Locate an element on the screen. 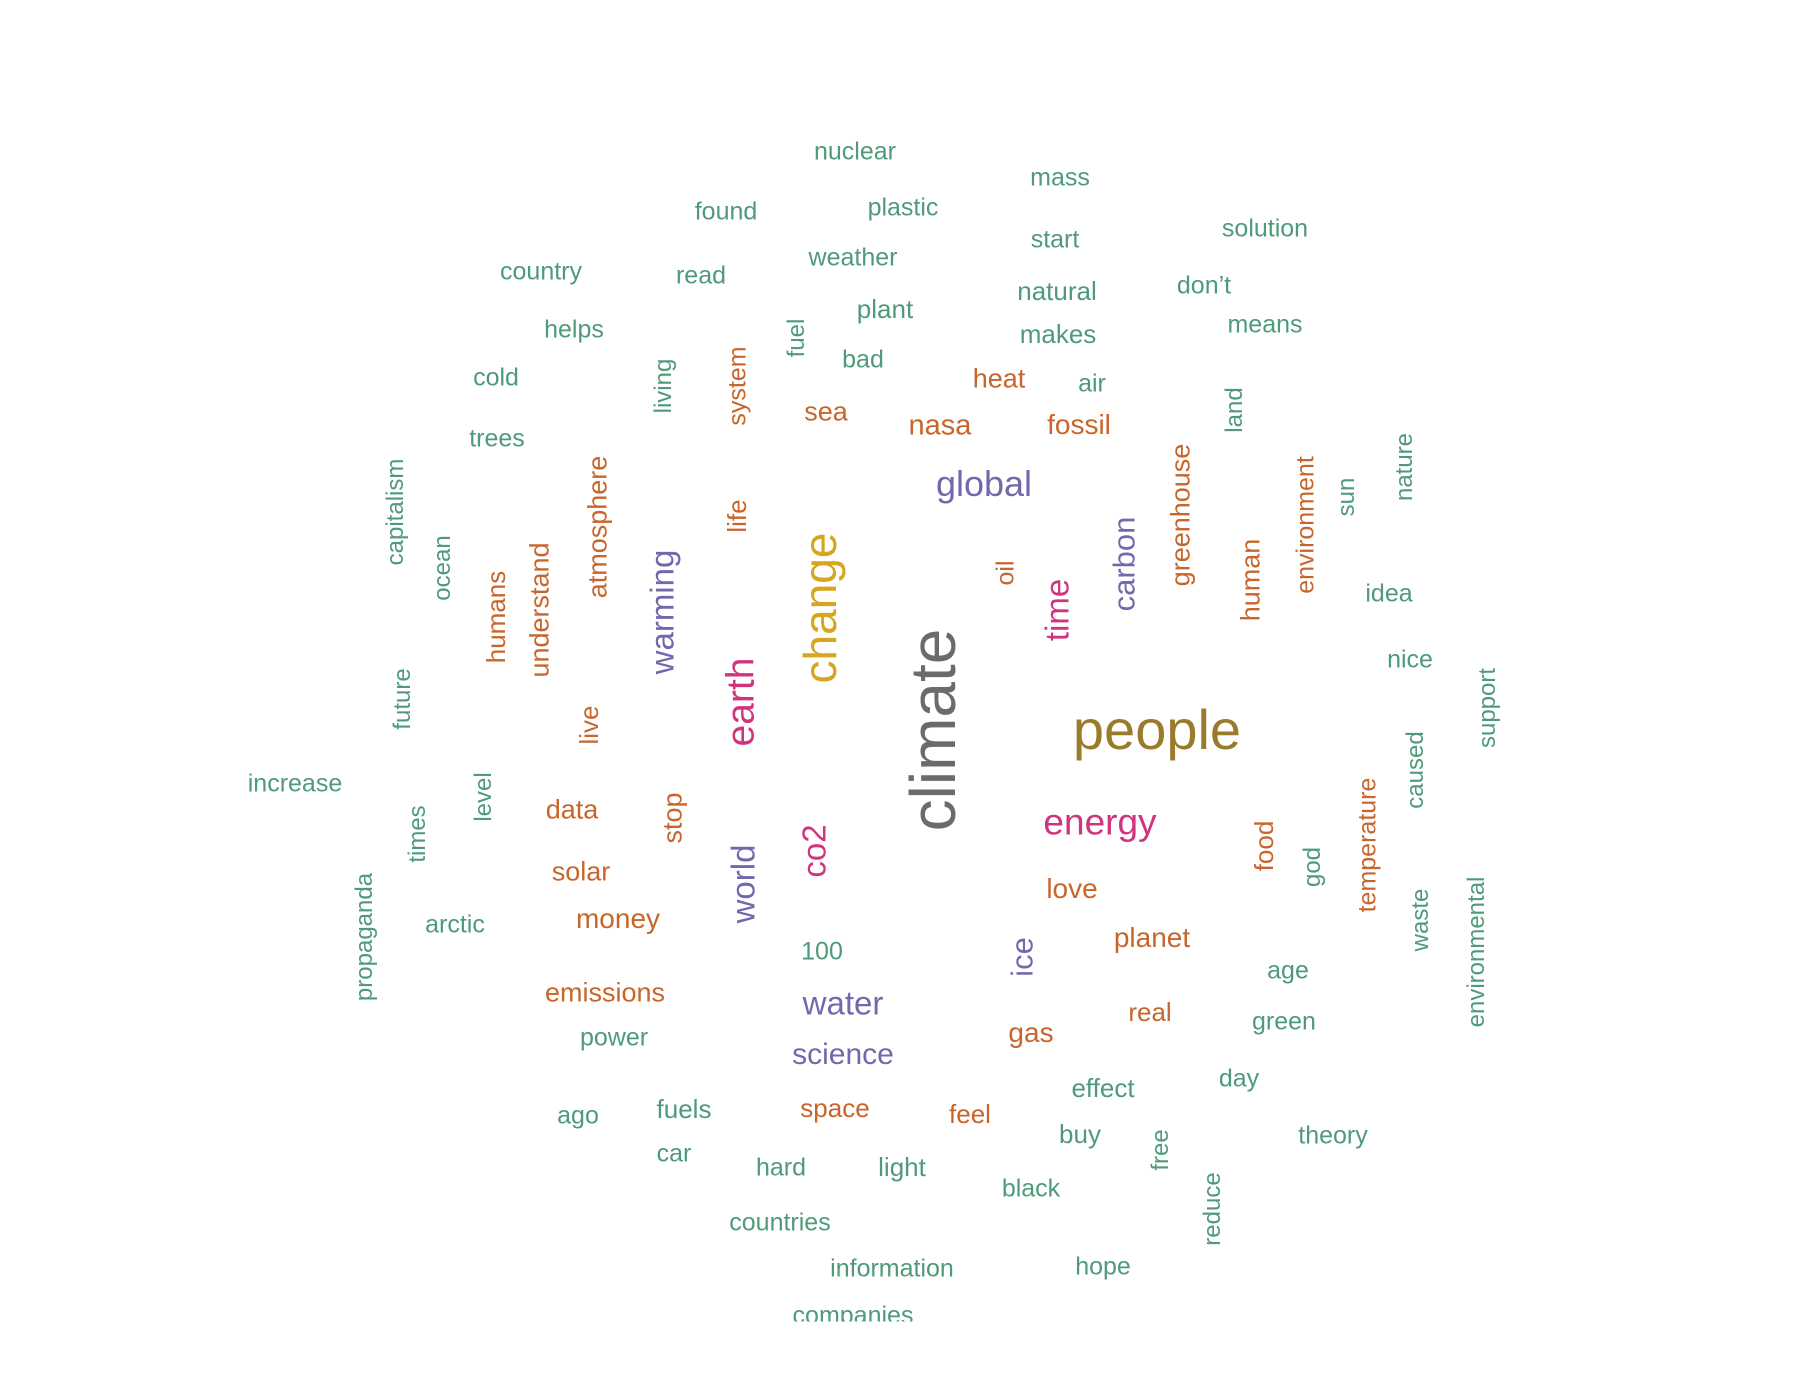  word-helps: helps is located at coordinates (574, 329).